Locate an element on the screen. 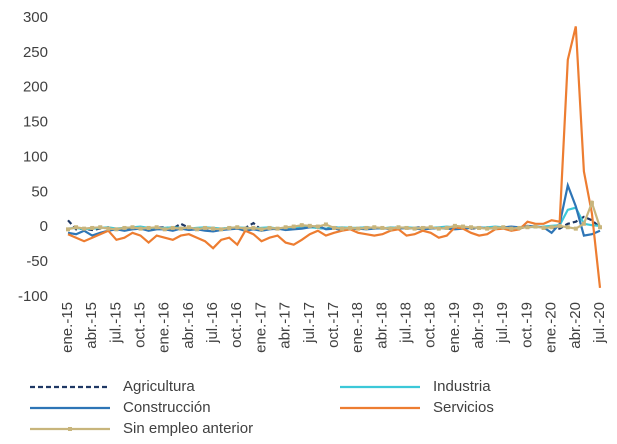  y-tick-label: 250 is located at coordinates (35, 52).